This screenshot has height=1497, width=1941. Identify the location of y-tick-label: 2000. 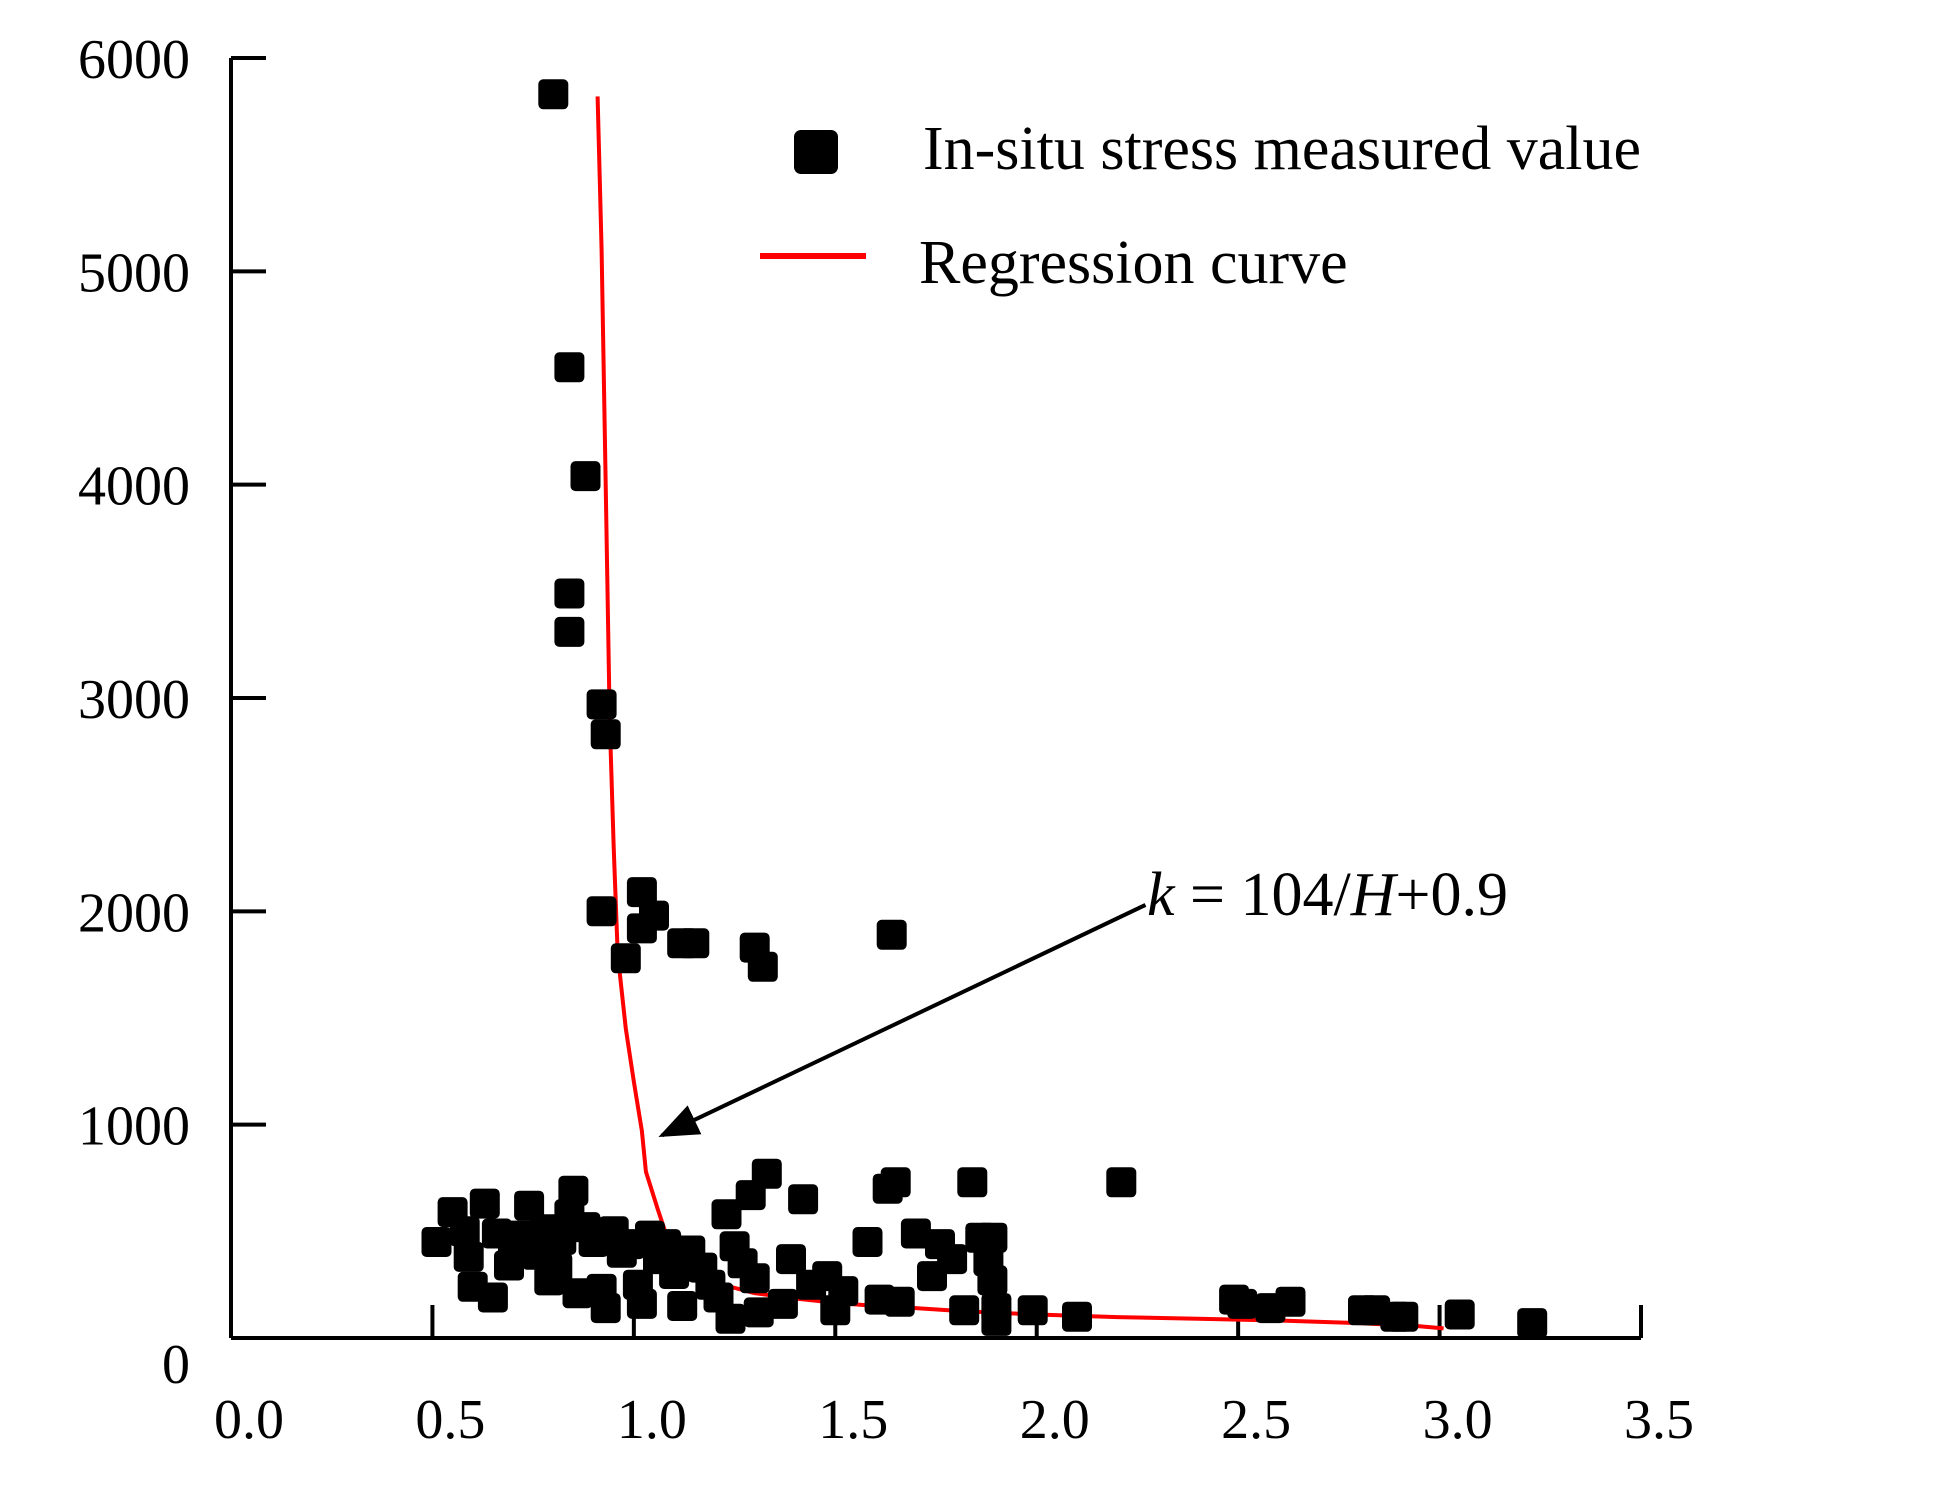
(134, 913).